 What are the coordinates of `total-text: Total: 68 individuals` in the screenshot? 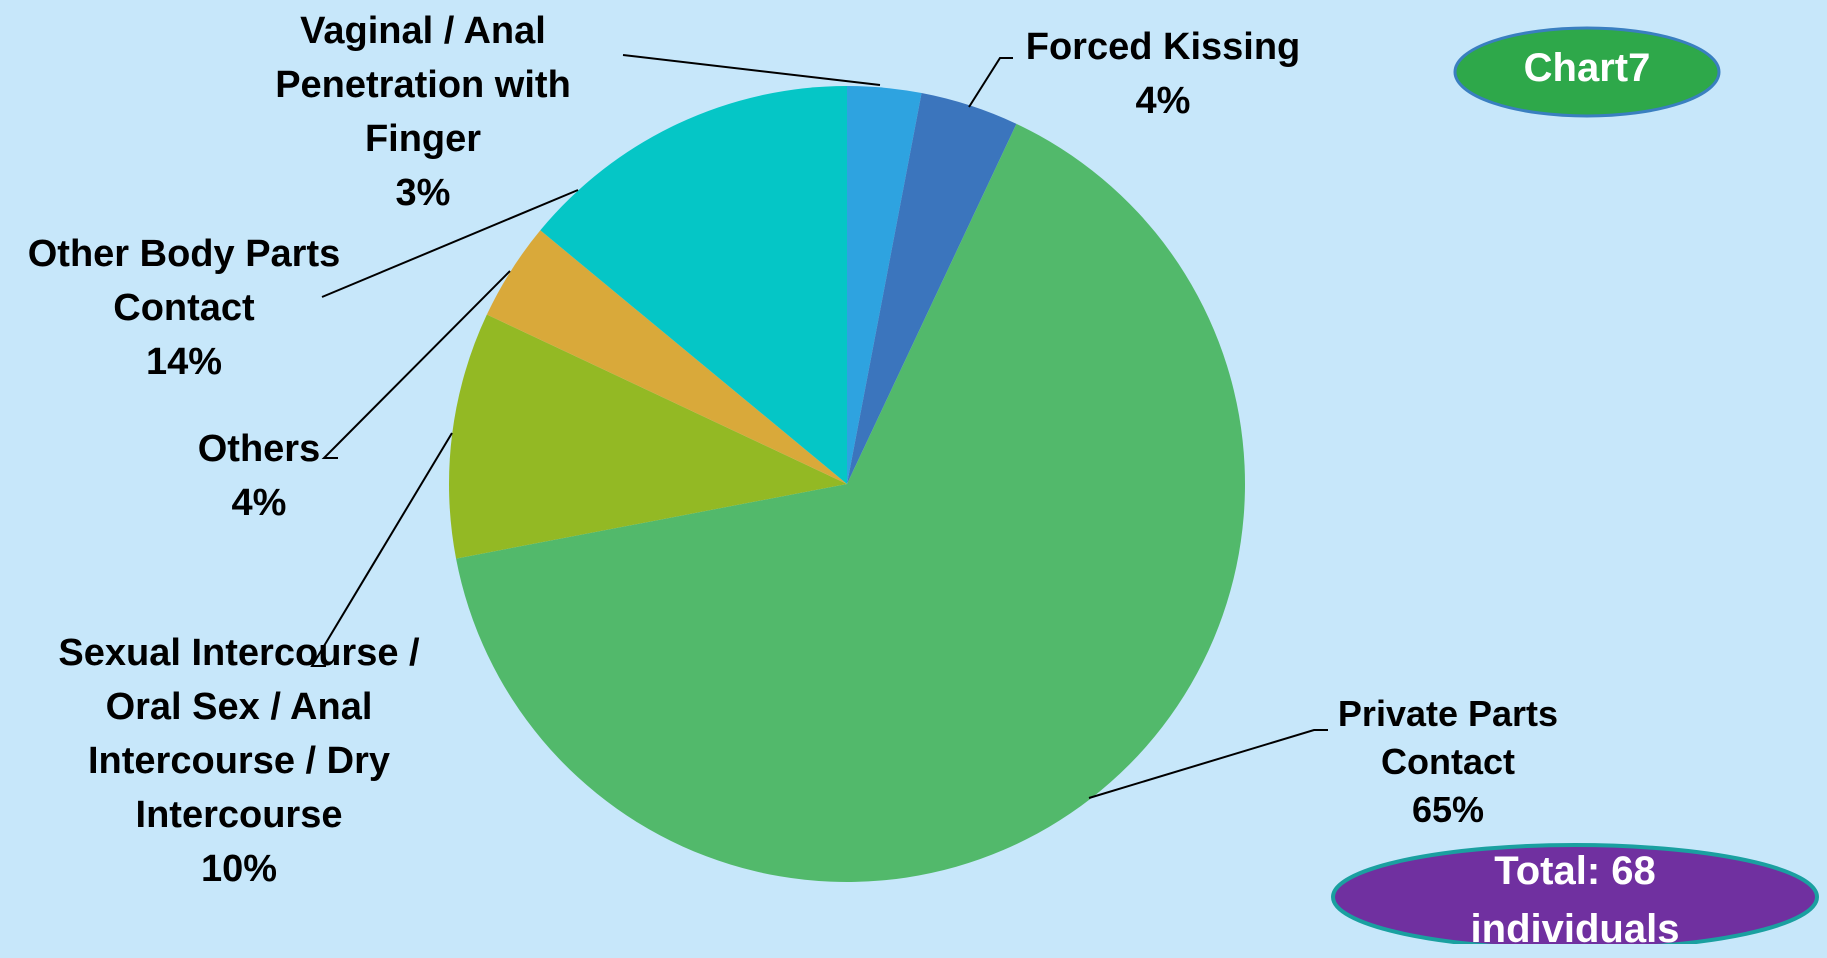 It's located at (1575, 900).